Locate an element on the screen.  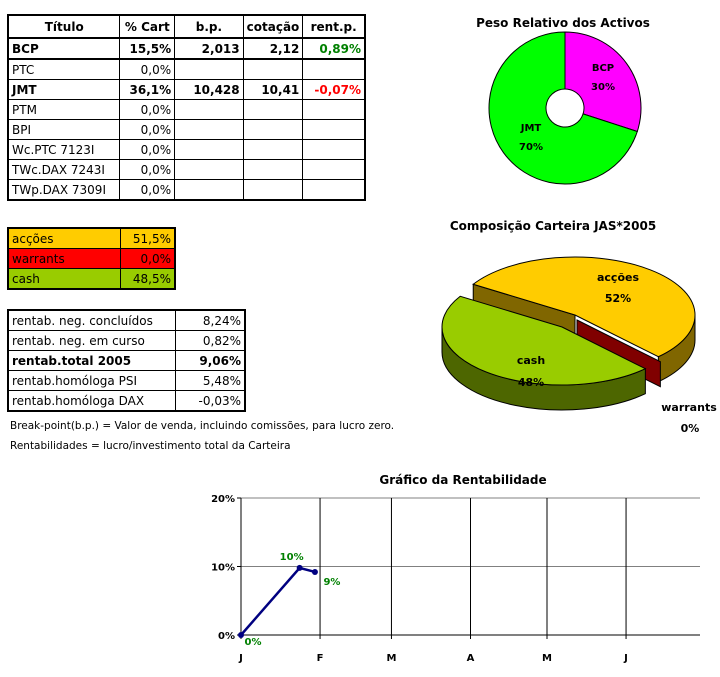
series-line is located at coordinates (278, 601).